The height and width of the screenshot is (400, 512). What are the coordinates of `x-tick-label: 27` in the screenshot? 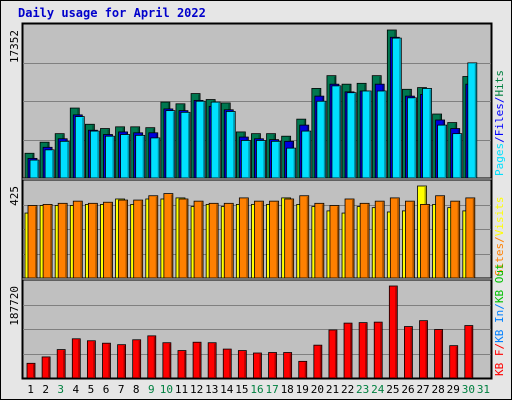 It's located at (422, 389).